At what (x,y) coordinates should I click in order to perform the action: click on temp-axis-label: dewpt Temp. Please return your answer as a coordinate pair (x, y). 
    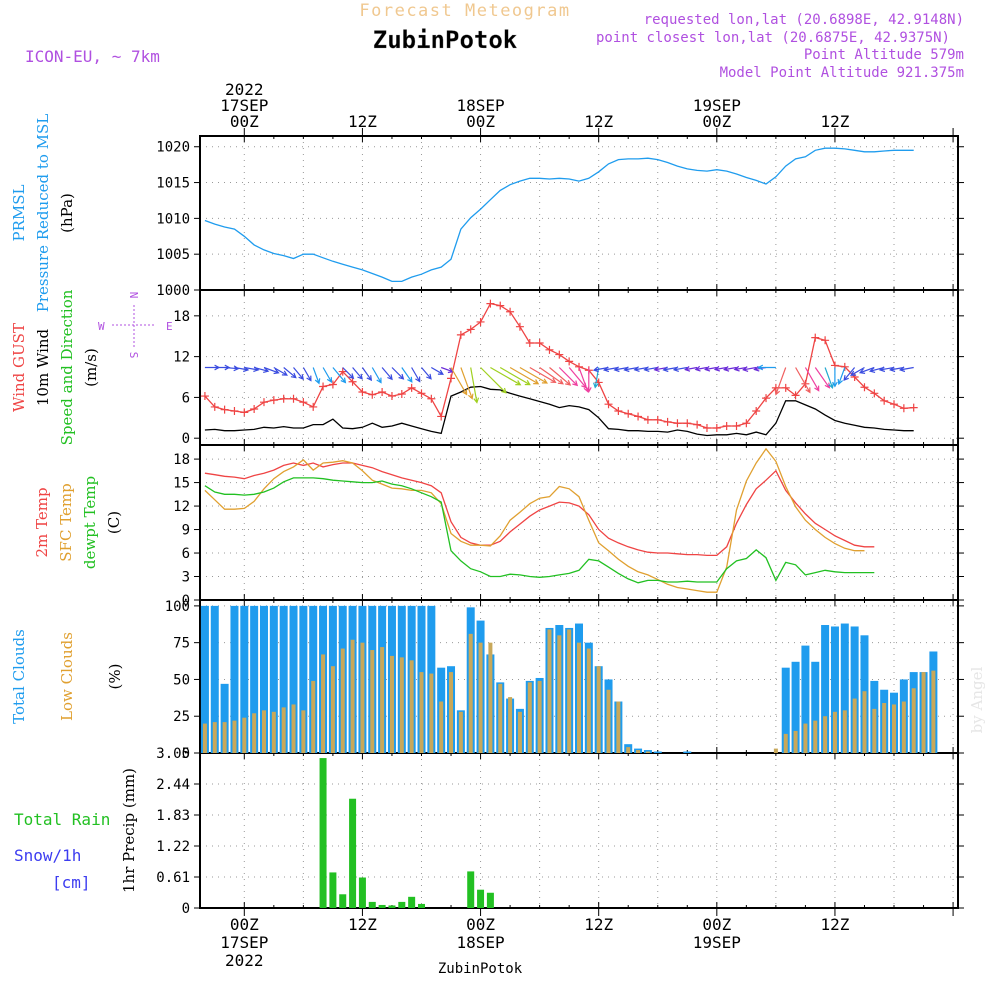
    Looking at the image, I should click on (90, 522).